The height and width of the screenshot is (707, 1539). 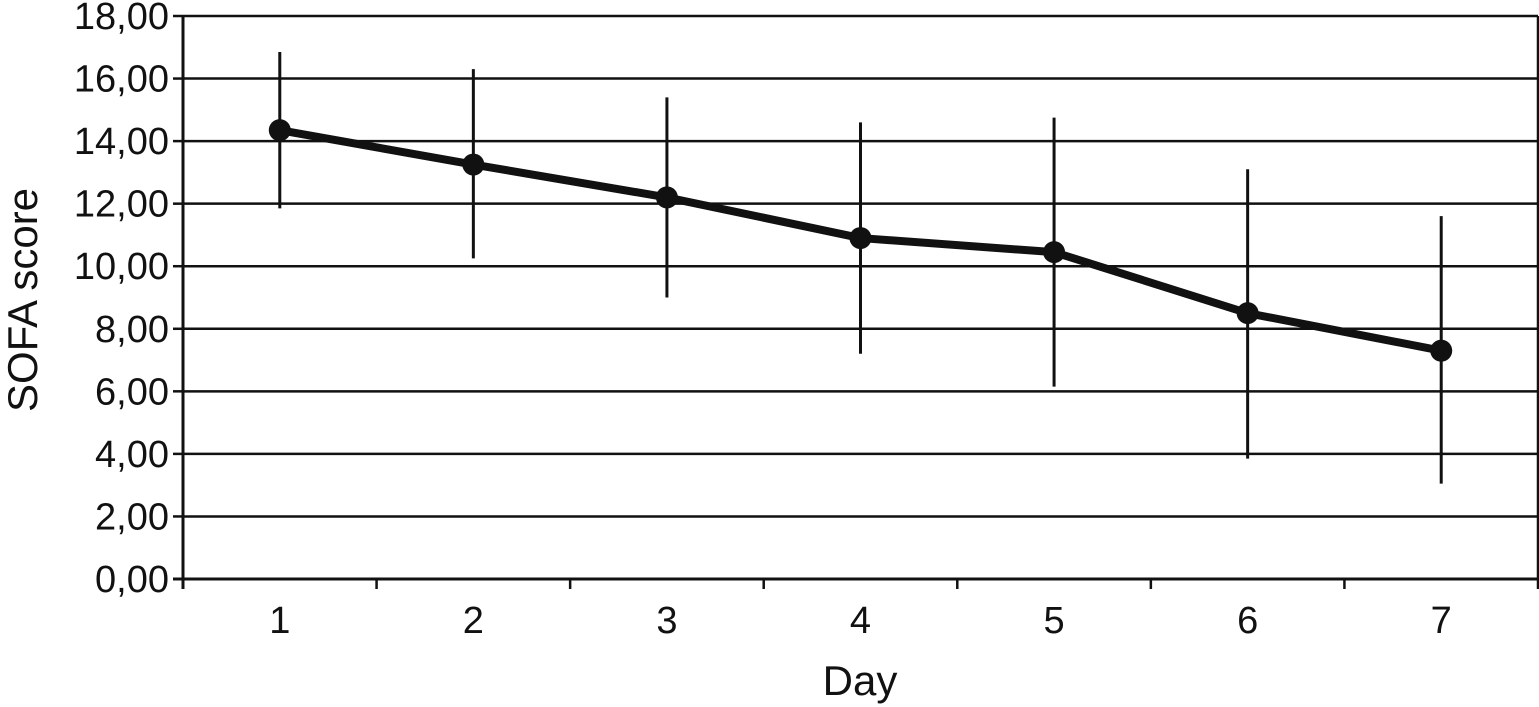 What do you see at coordinates (121, 142) in the screenshot?
I see `y-tick-label-7: 14,00` at bounding box center [121, 142].